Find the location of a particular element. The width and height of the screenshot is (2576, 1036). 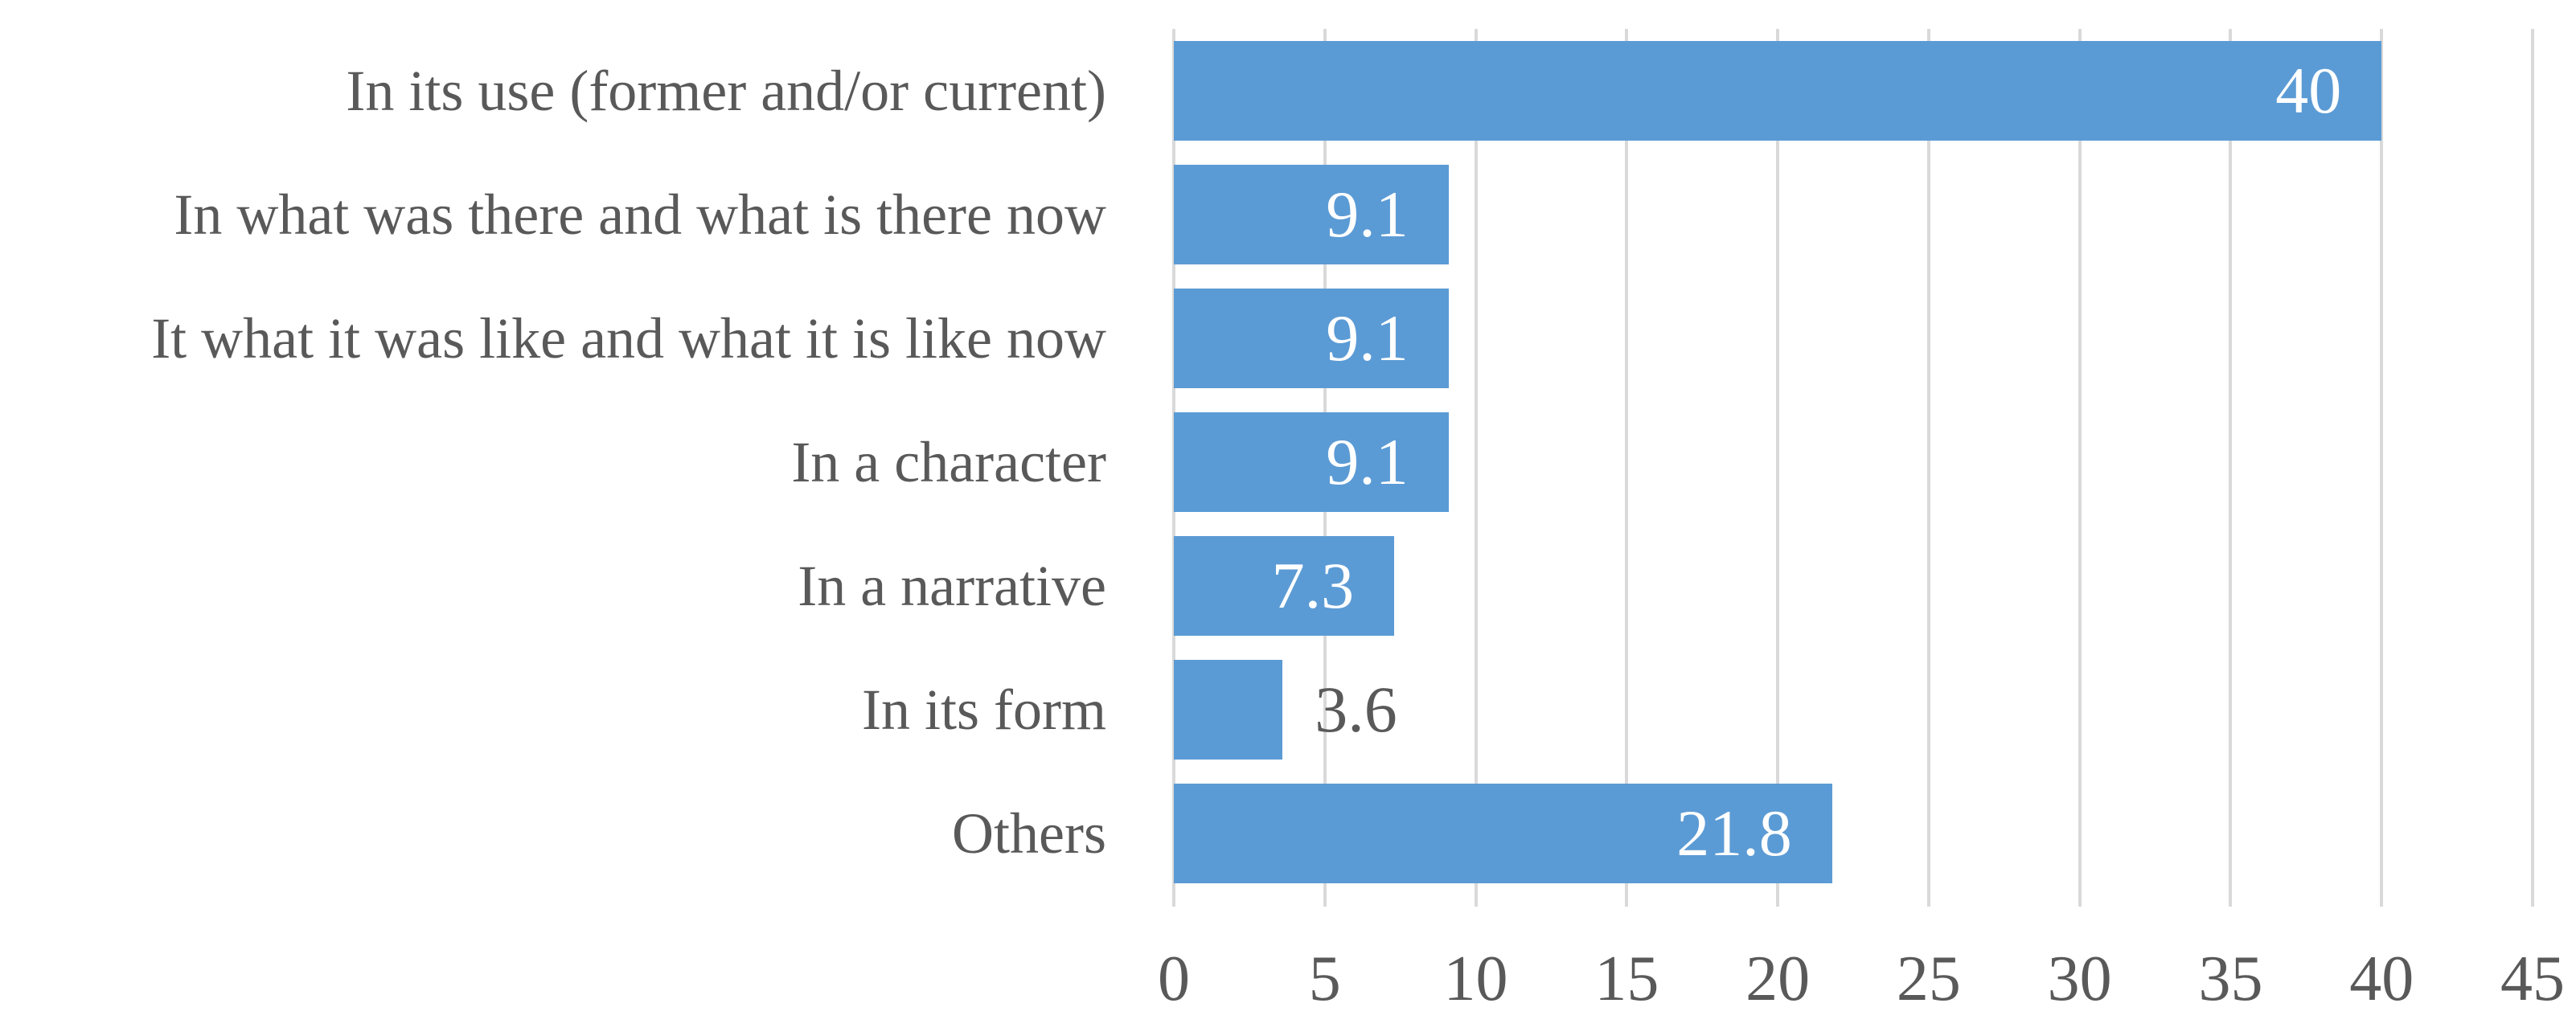

bar-row: 7.3 is located at coordinates (1853, 586).